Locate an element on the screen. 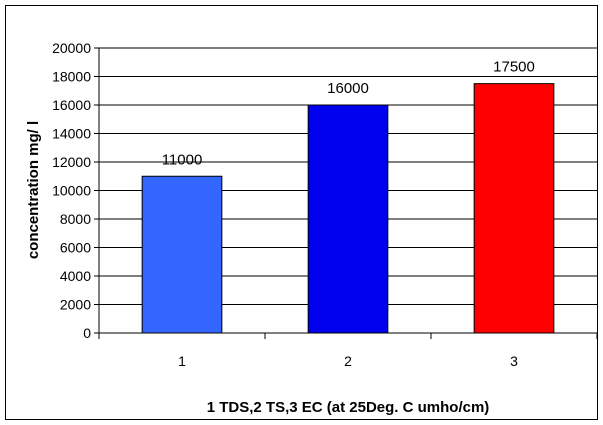 This screenshot has width=603, height=425. y-tick-label: 0 is located at coordinates (87, 333).